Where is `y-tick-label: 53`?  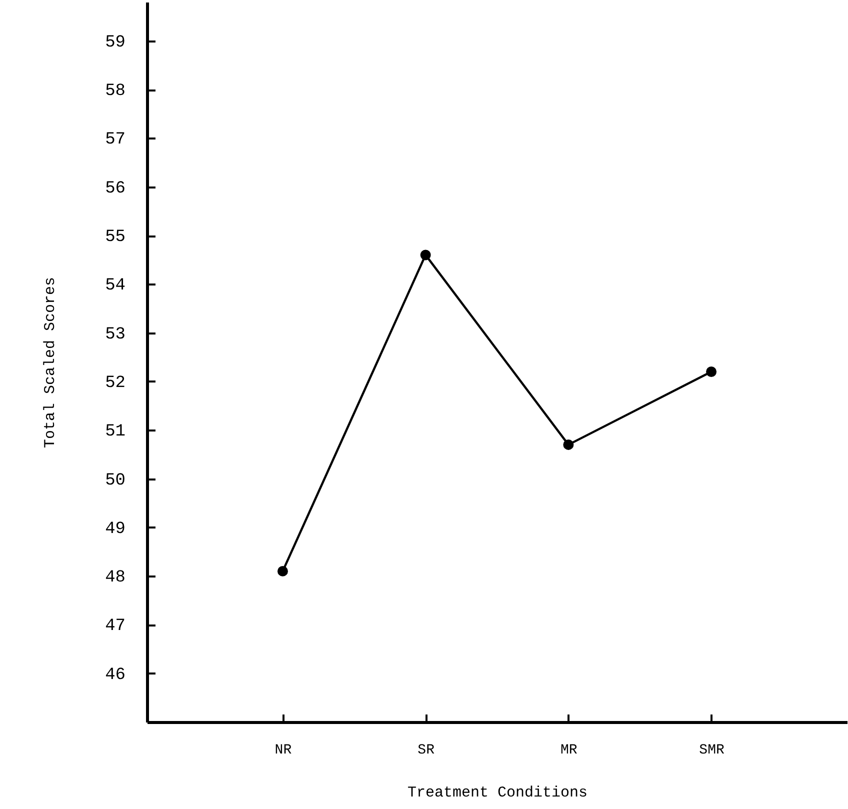
y-tick-label: 53 is located at coordinates (115, 334).